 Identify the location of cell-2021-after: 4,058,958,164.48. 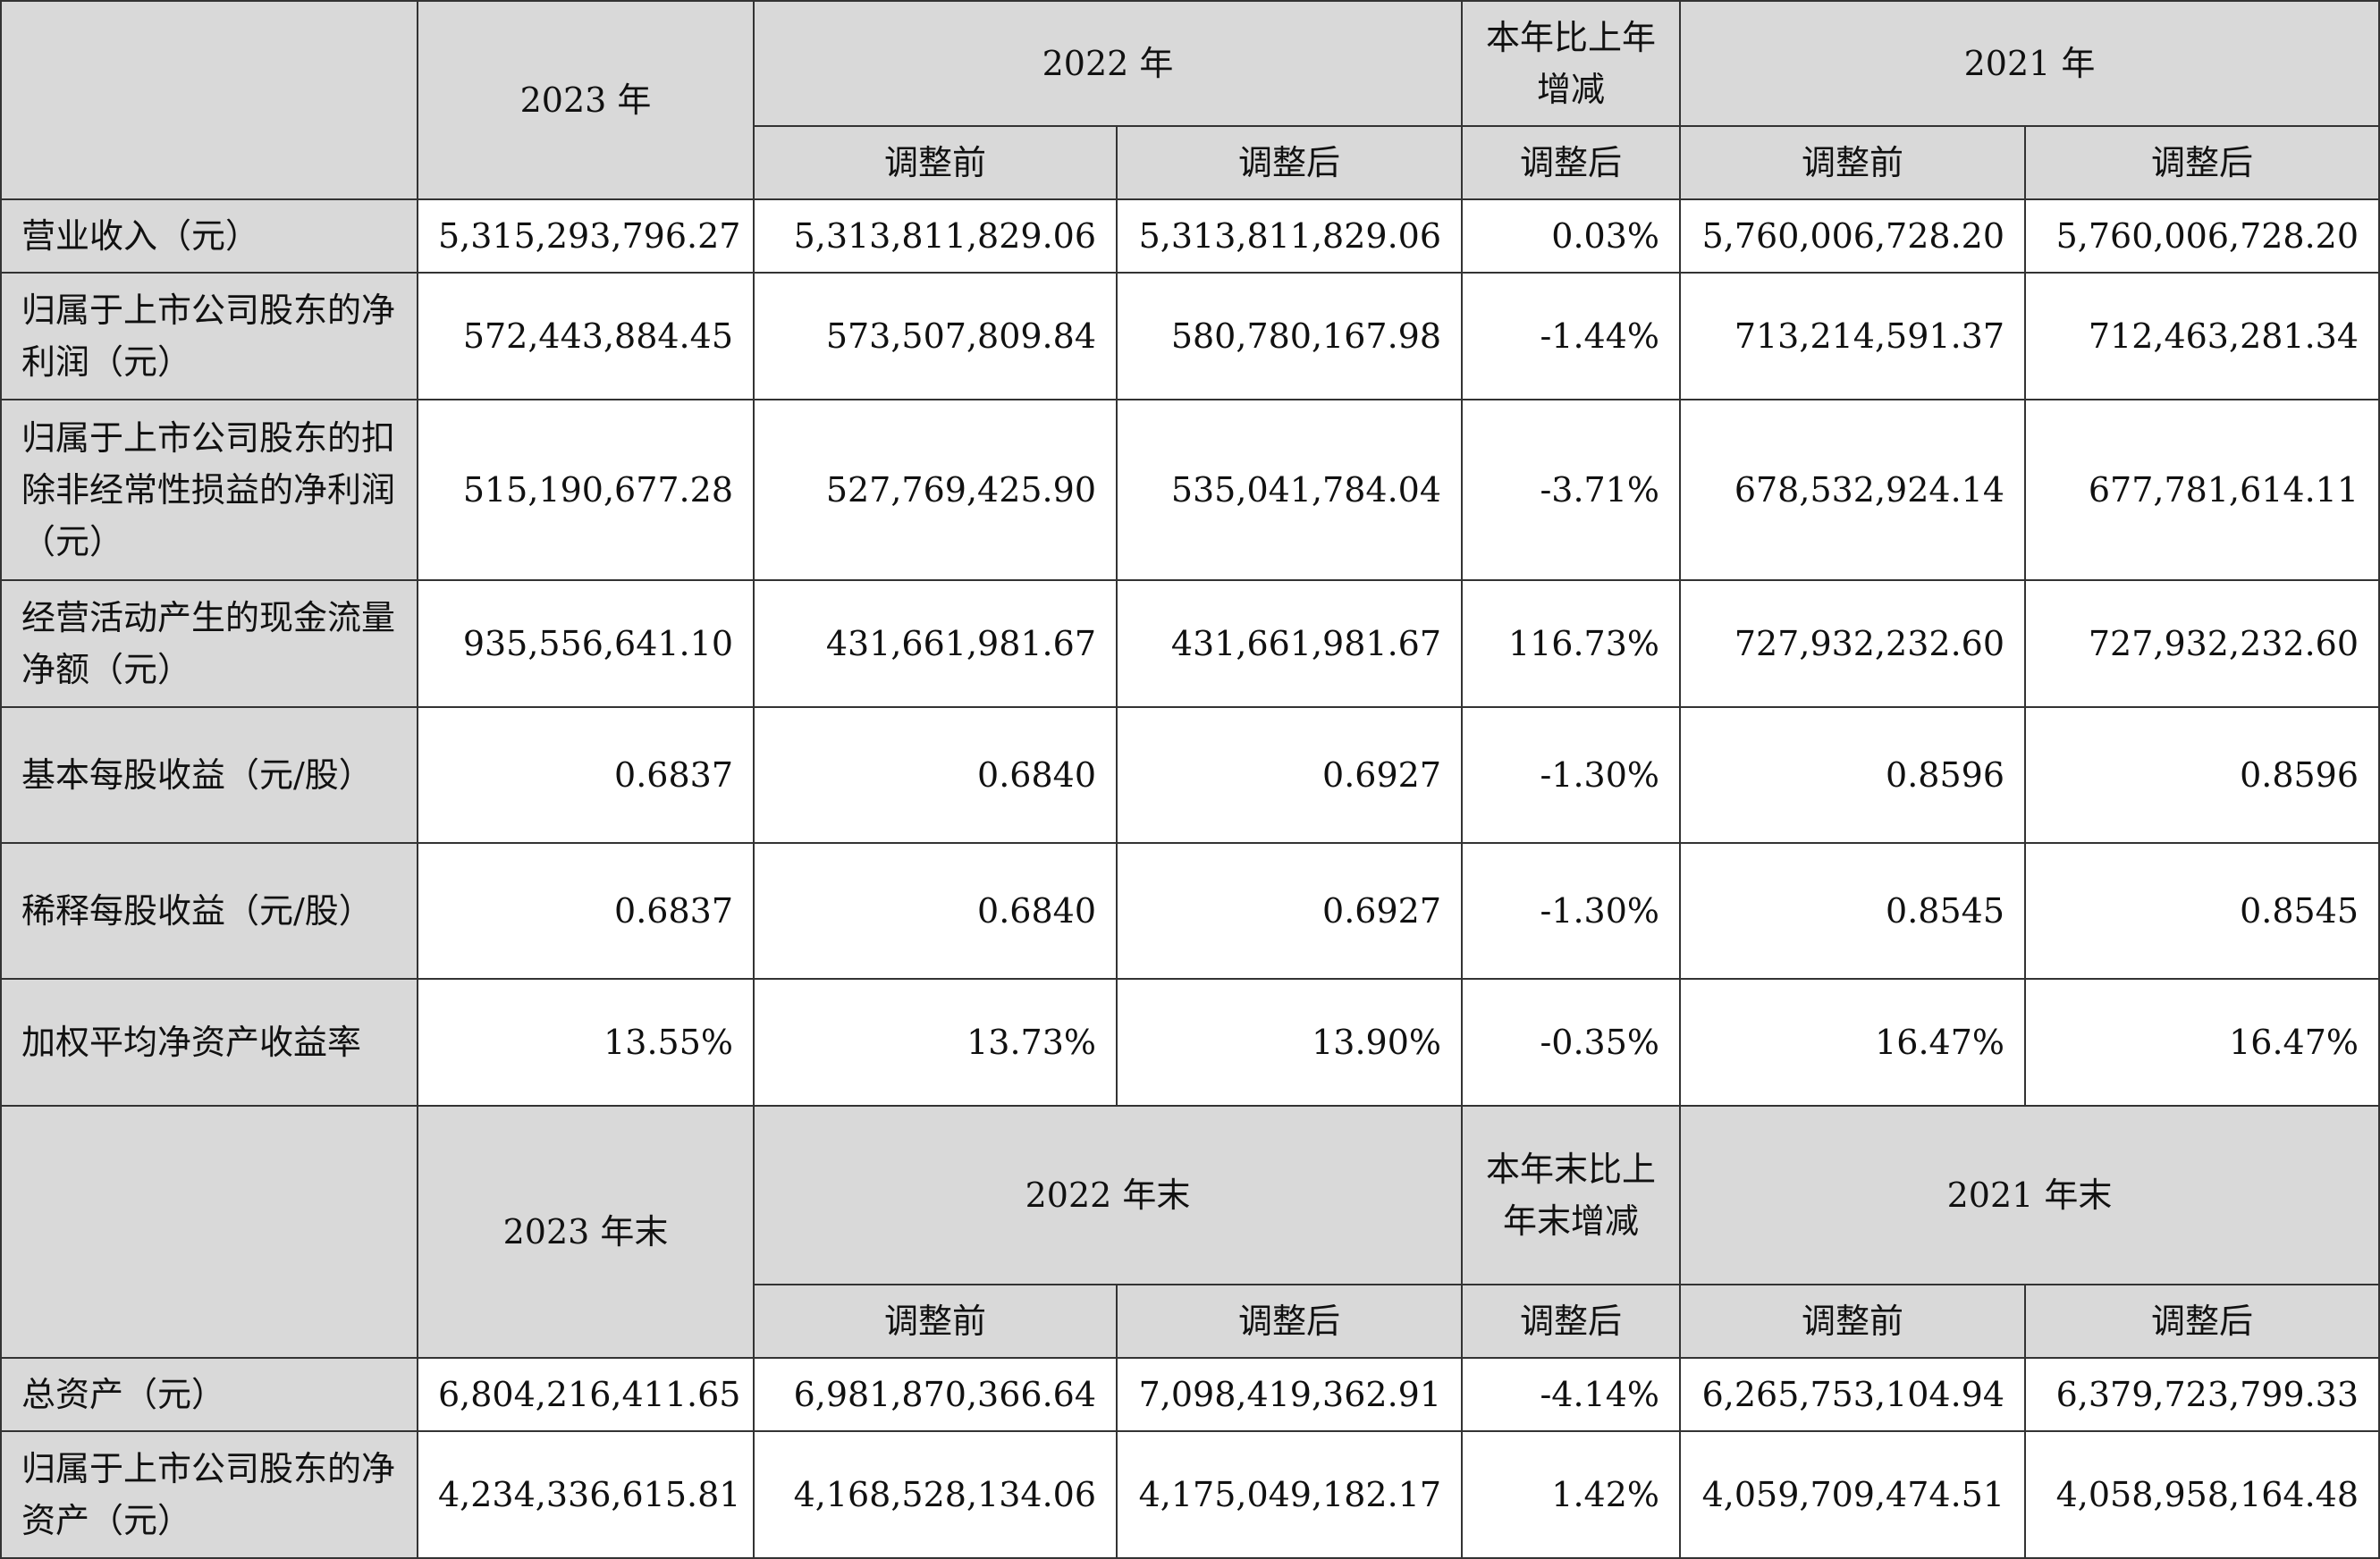
(2202, 1494).